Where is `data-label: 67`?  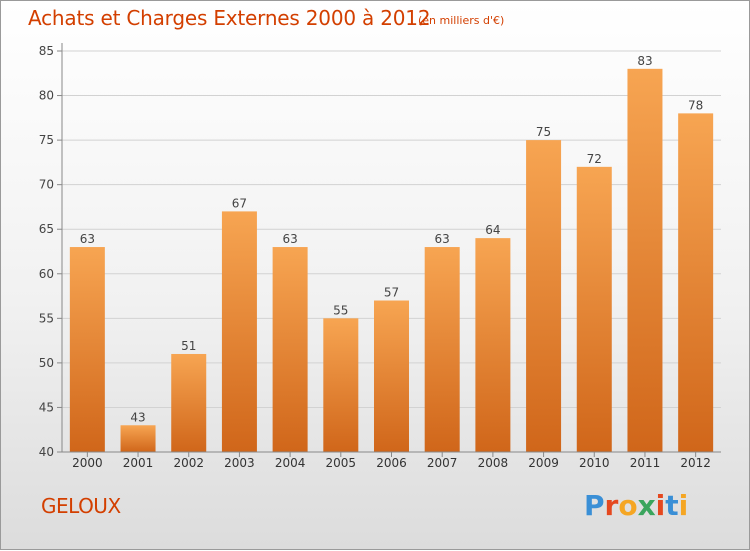
data-label: 67 is located at coordinates (239, 203).